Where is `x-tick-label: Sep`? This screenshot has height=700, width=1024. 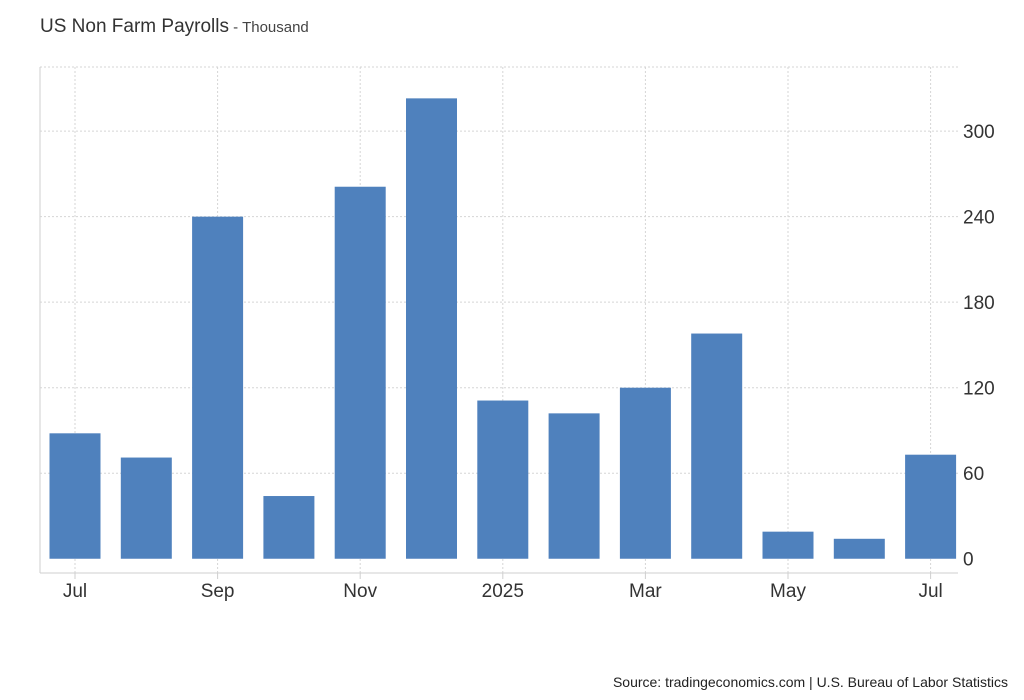 x-tick-label: Sep is located at coordinates (218, 591).